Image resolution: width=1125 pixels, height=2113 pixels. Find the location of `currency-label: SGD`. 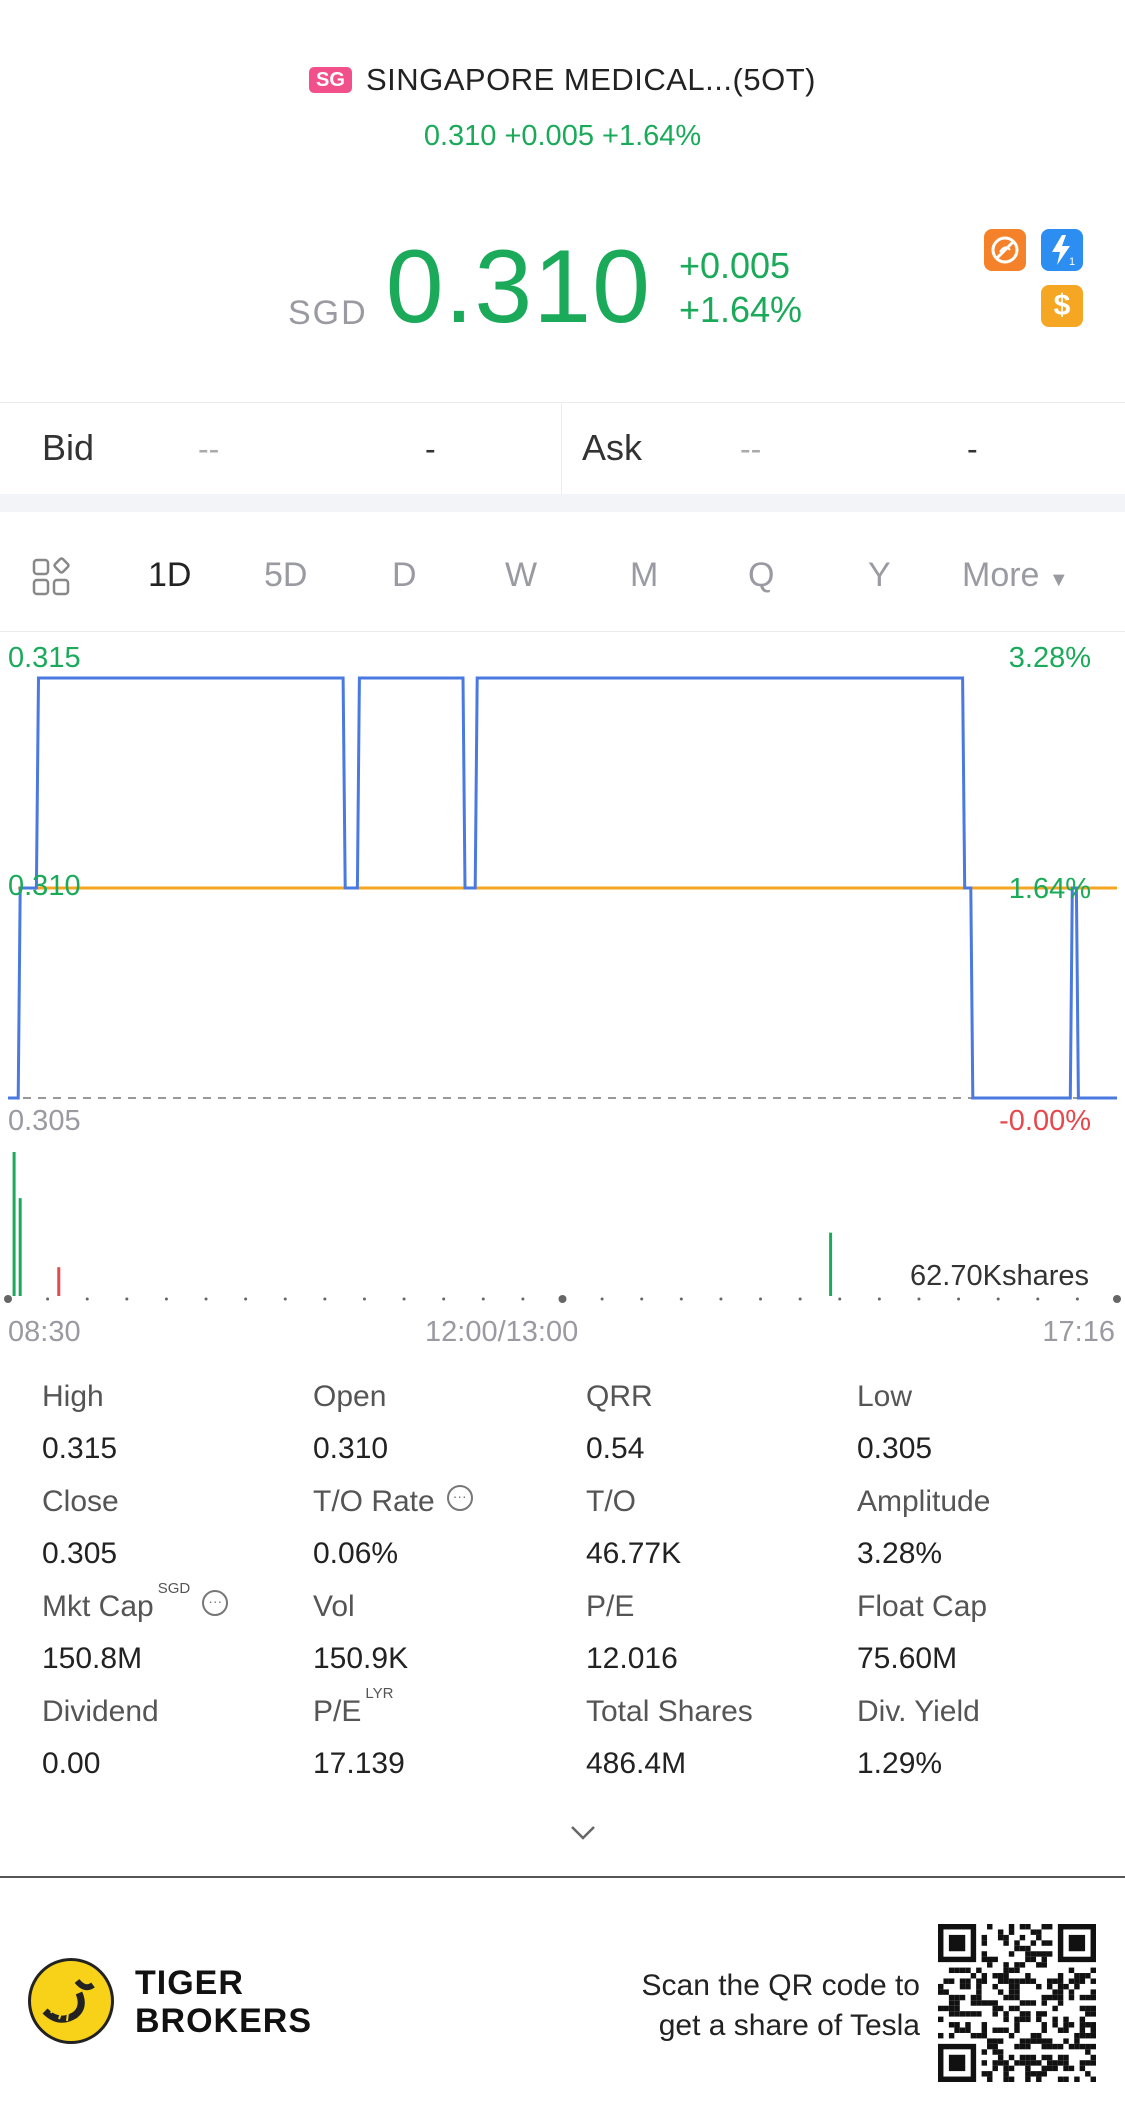

currency-label: SGD is located at coordinates (328, 313).